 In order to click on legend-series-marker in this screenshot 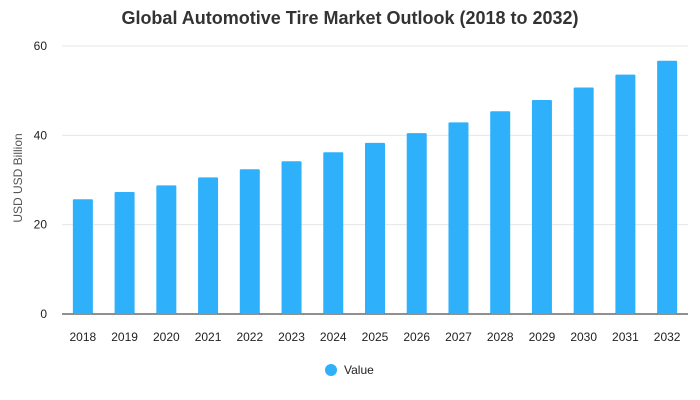, I will do `click(331, 370)`.